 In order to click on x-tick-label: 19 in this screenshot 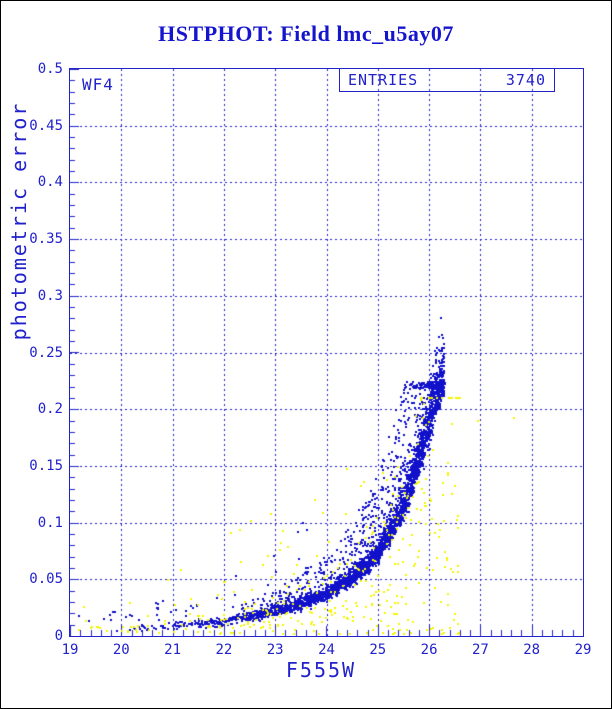, I will do `click(70, 650)`.